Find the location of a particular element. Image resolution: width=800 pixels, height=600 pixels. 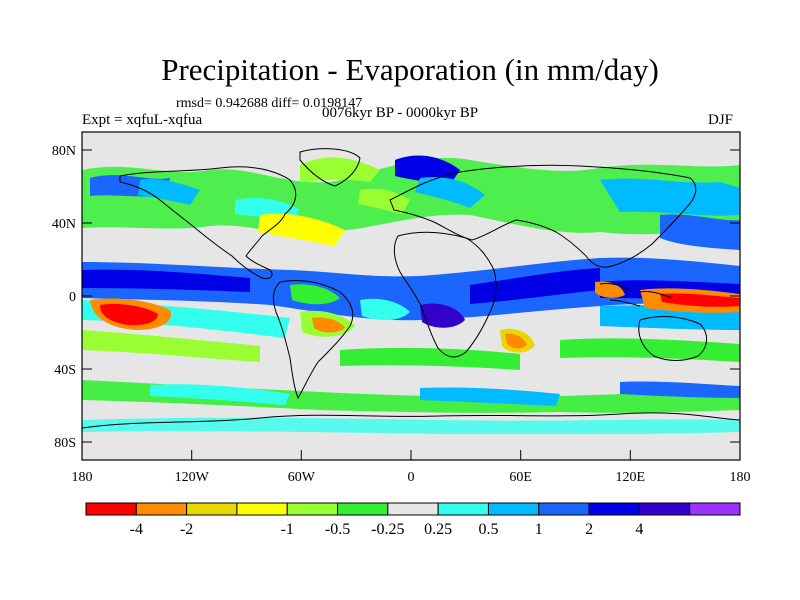

experiment-label: Expt = xqfuL-xqfua is located at coordinates (142, 120).